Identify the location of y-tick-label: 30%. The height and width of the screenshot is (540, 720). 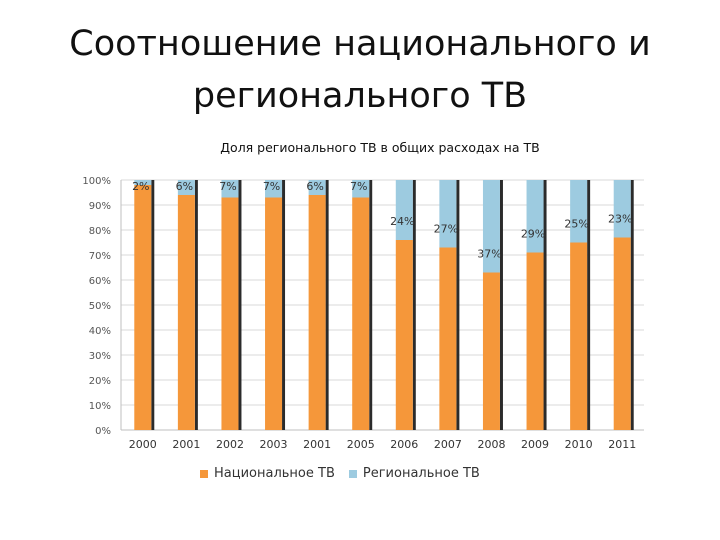
(100, 356).